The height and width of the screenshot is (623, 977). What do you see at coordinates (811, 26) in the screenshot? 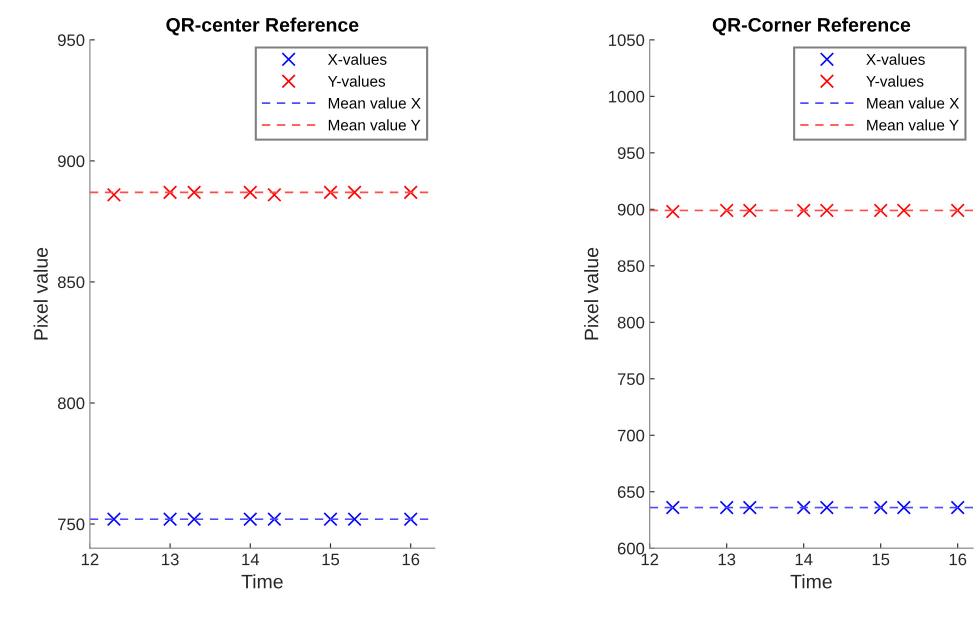
I see `chart-title: QR-Corner Reference` at bounding box center [811, 26].